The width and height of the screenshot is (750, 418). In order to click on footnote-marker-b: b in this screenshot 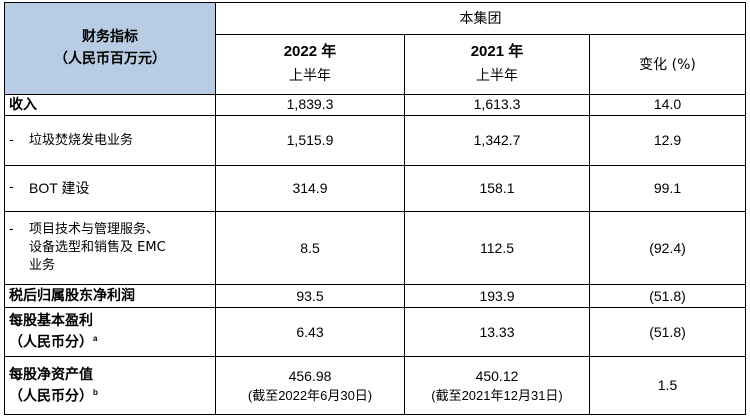, I will do `click(95, 392)`.